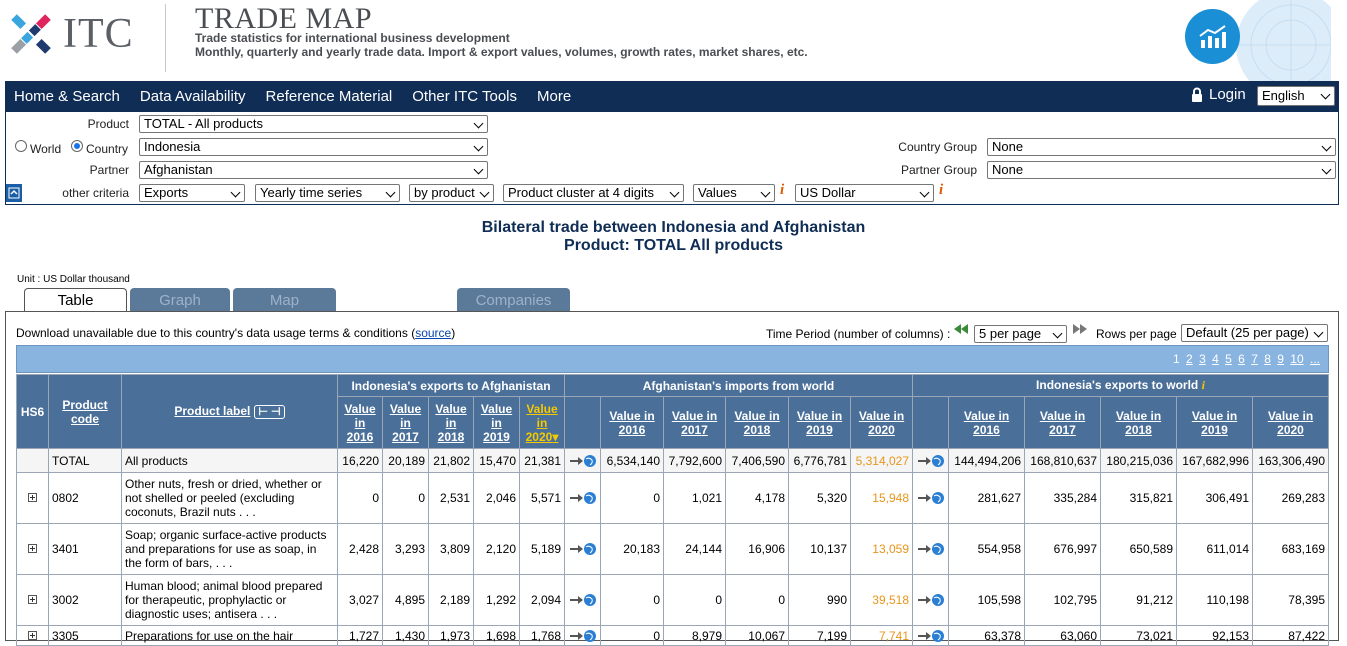 The image size is (1347, 646). Describe the element at coordinates (85, 600) in the screenshot. I see `product-code-cell: 3002` at that location.